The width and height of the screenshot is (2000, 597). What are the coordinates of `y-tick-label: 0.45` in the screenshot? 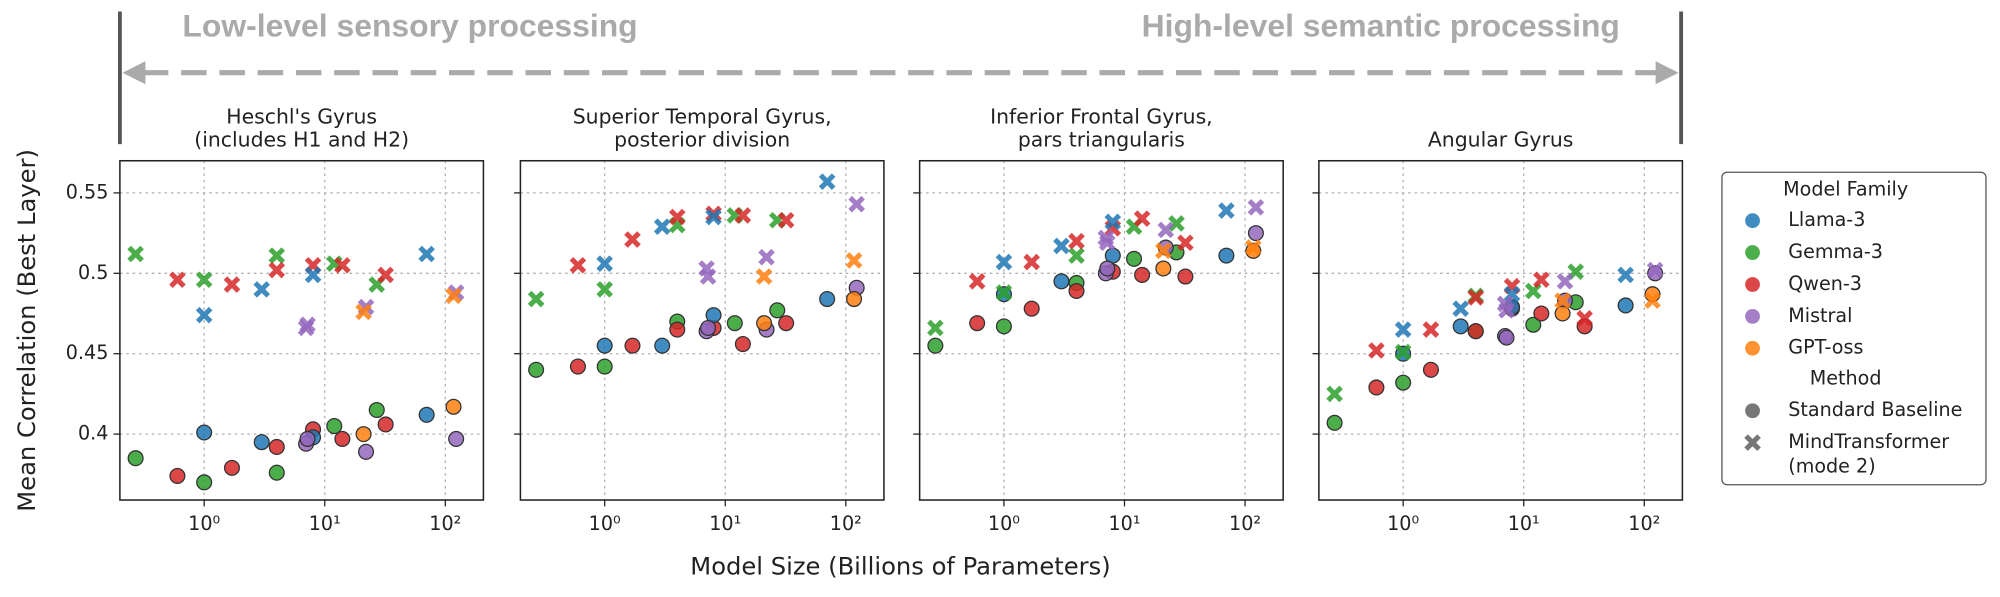 It's located at (87, 352).